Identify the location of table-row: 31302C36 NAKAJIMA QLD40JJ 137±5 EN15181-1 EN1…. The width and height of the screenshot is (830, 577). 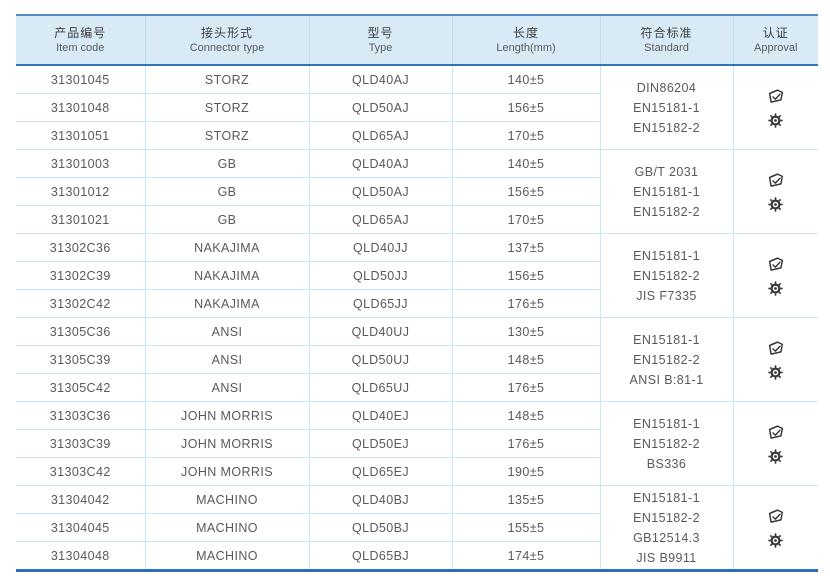
(417, 275).